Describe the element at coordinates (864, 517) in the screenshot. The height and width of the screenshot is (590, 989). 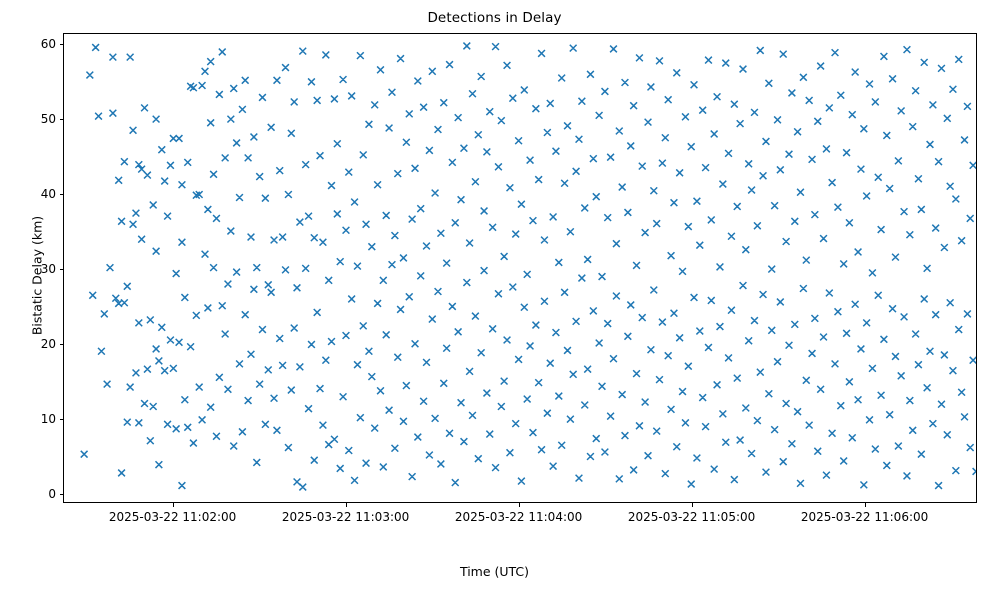
I see `x-tick-label: 2025-03-22 11:06:00` at that location.